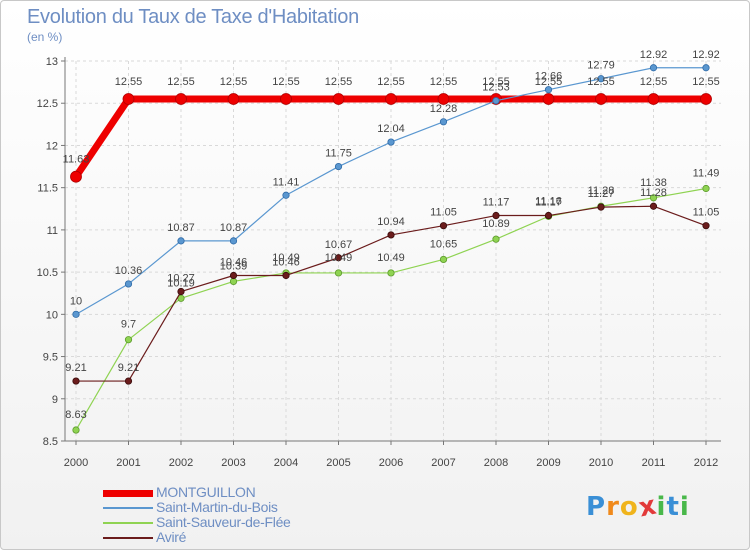 This screenshot has height=550, width=750. Describe the element at coordinates (181, 283) in the screenshot. I see `data-label: 10.19` at that location.